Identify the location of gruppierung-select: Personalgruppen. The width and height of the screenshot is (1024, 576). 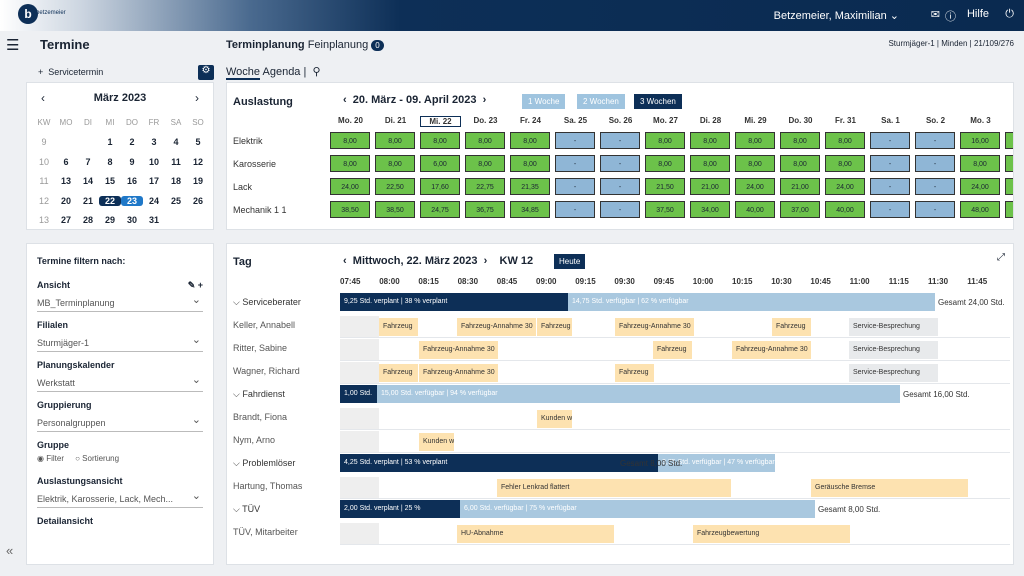
(120, 422).